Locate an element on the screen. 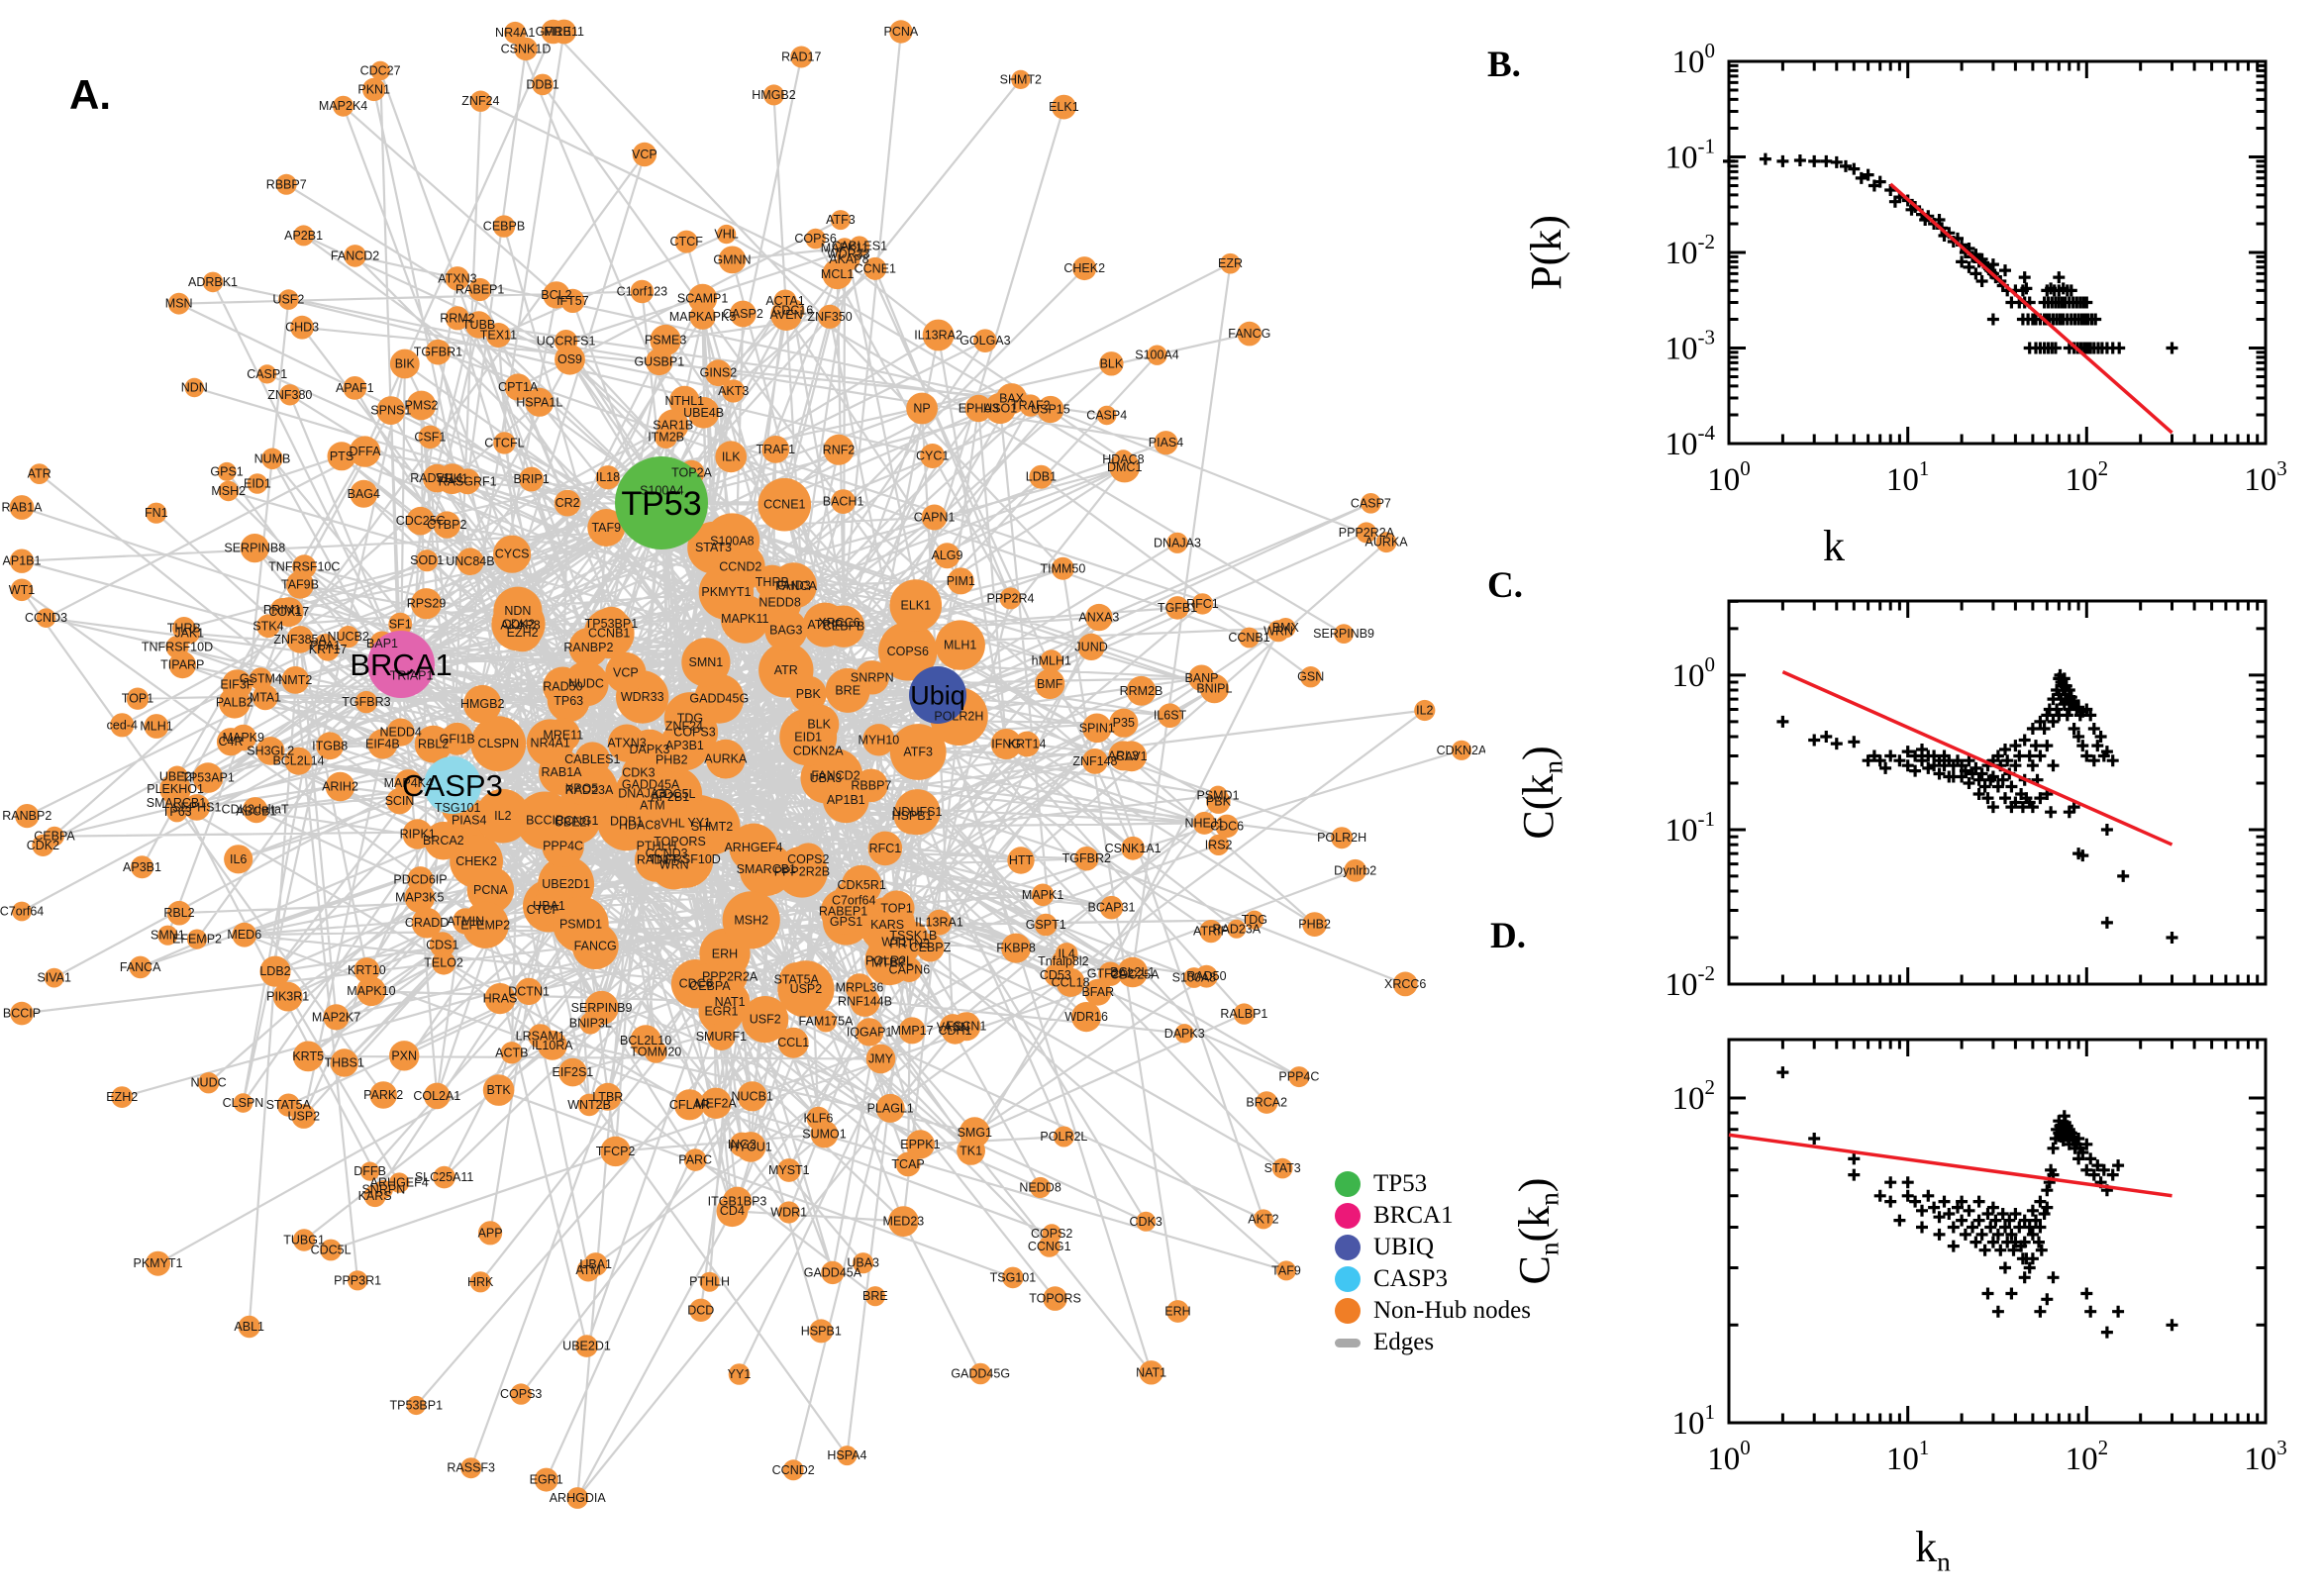 Image resolution: width=2323 pixels, height=1596 pixels. hub-label-brca1: BRCA1 is located at coordinates (401, 665).